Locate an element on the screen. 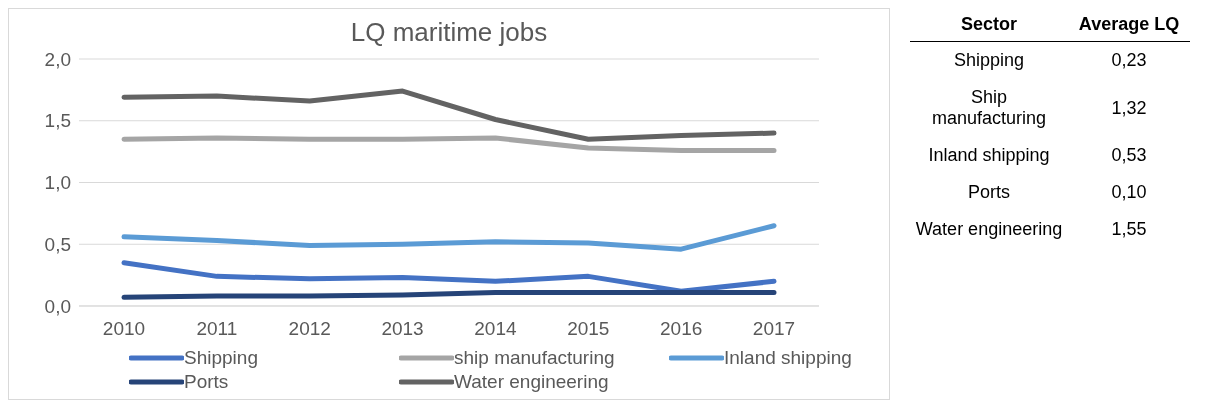 The image size is (1208, 405). legend-label: ship manufacturing is located at coordinates (534, 358).